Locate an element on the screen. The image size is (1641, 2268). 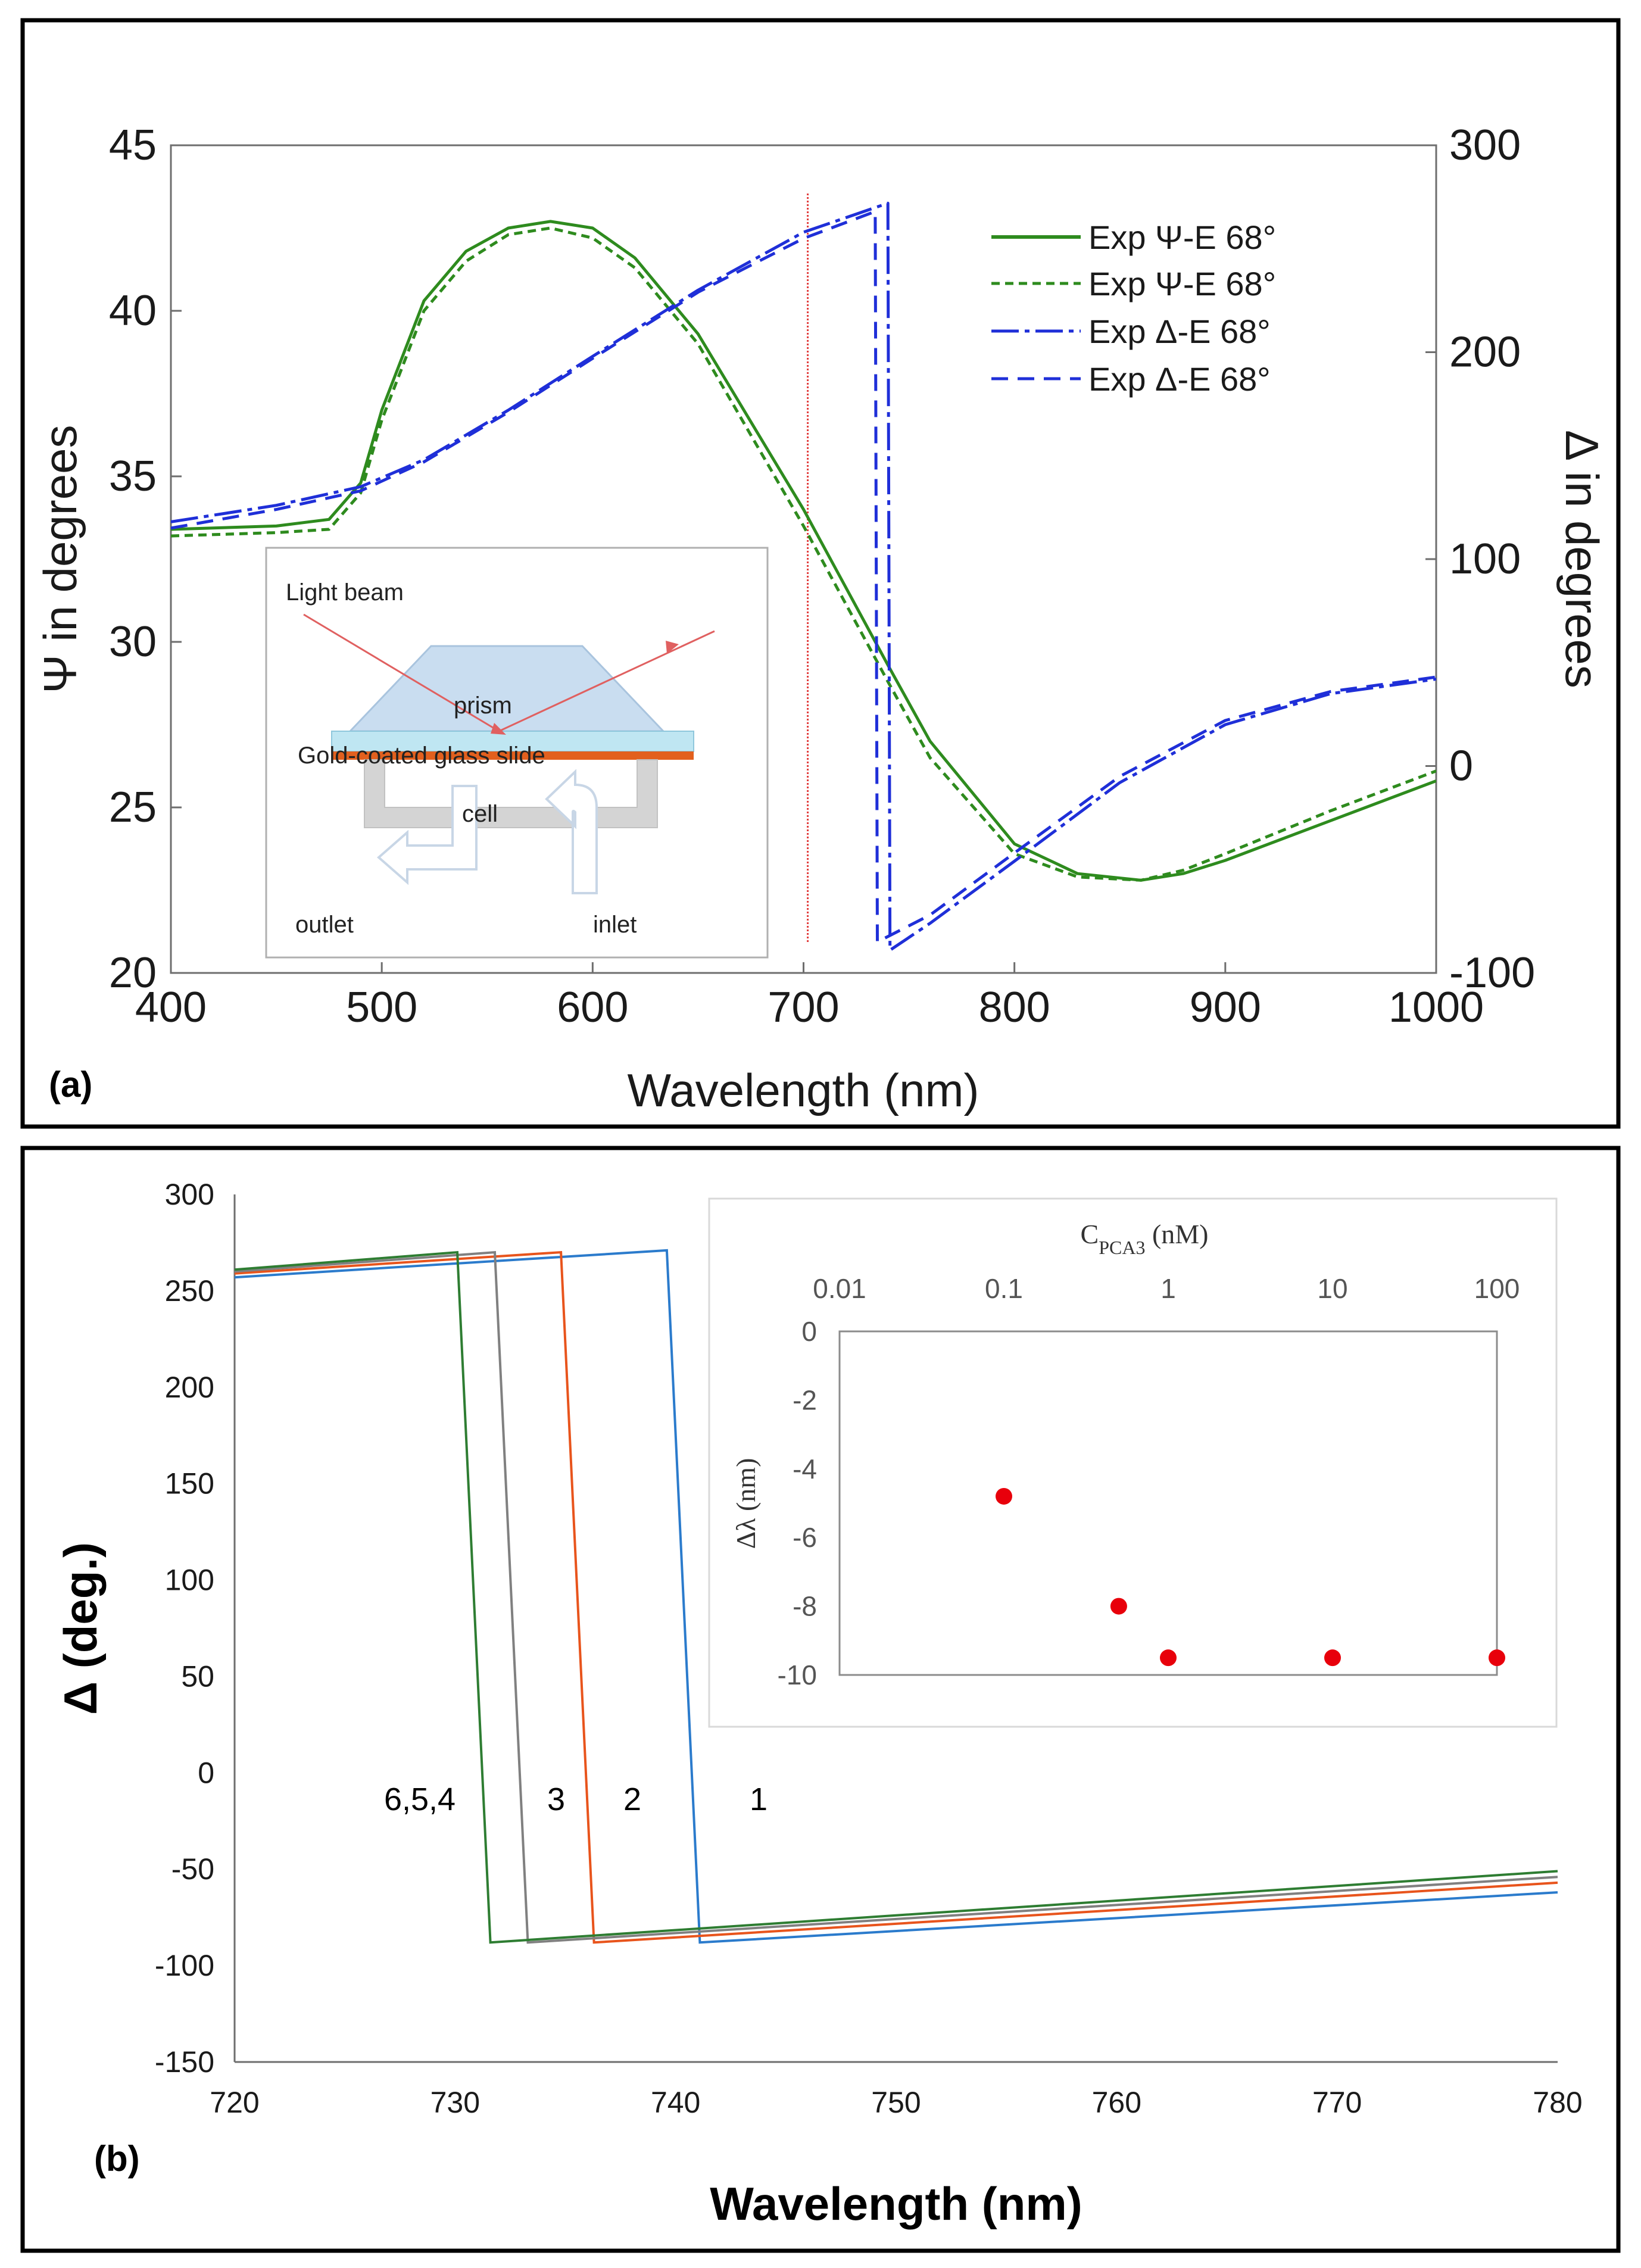
y-tick-label: -100 is located at coordinates (184, 1965).